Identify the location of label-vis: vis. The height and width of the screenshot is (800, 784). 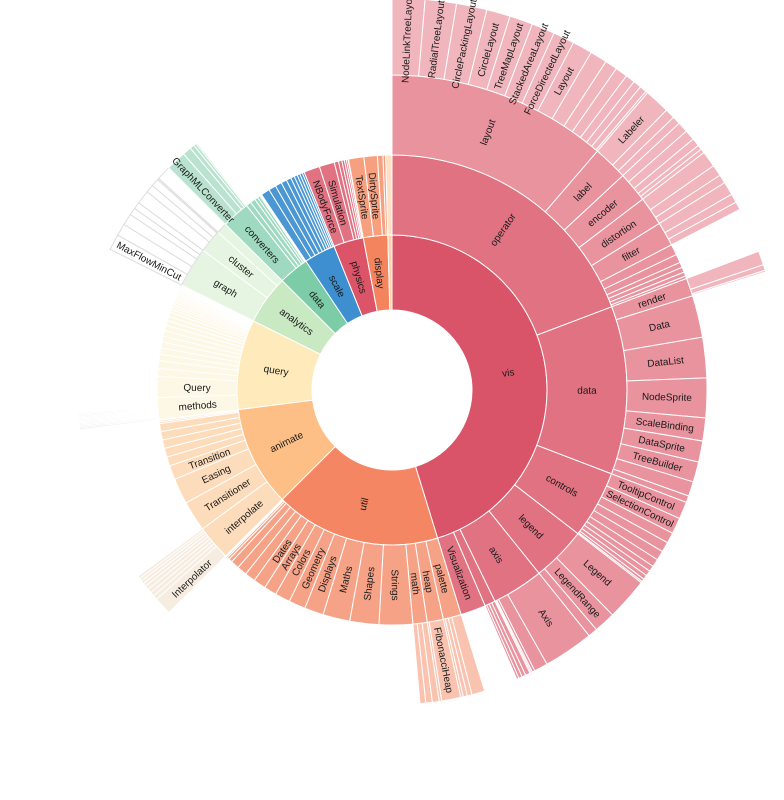
(508, 373).